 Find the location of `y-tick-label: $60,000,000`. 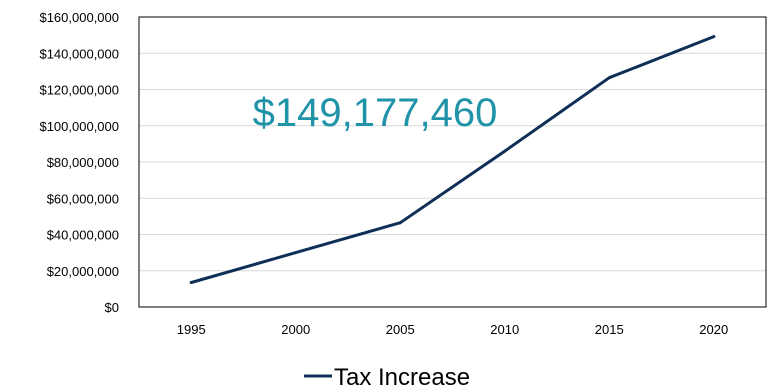

y-tick-label: $60,000,000 is located at coordinates (83, 198).